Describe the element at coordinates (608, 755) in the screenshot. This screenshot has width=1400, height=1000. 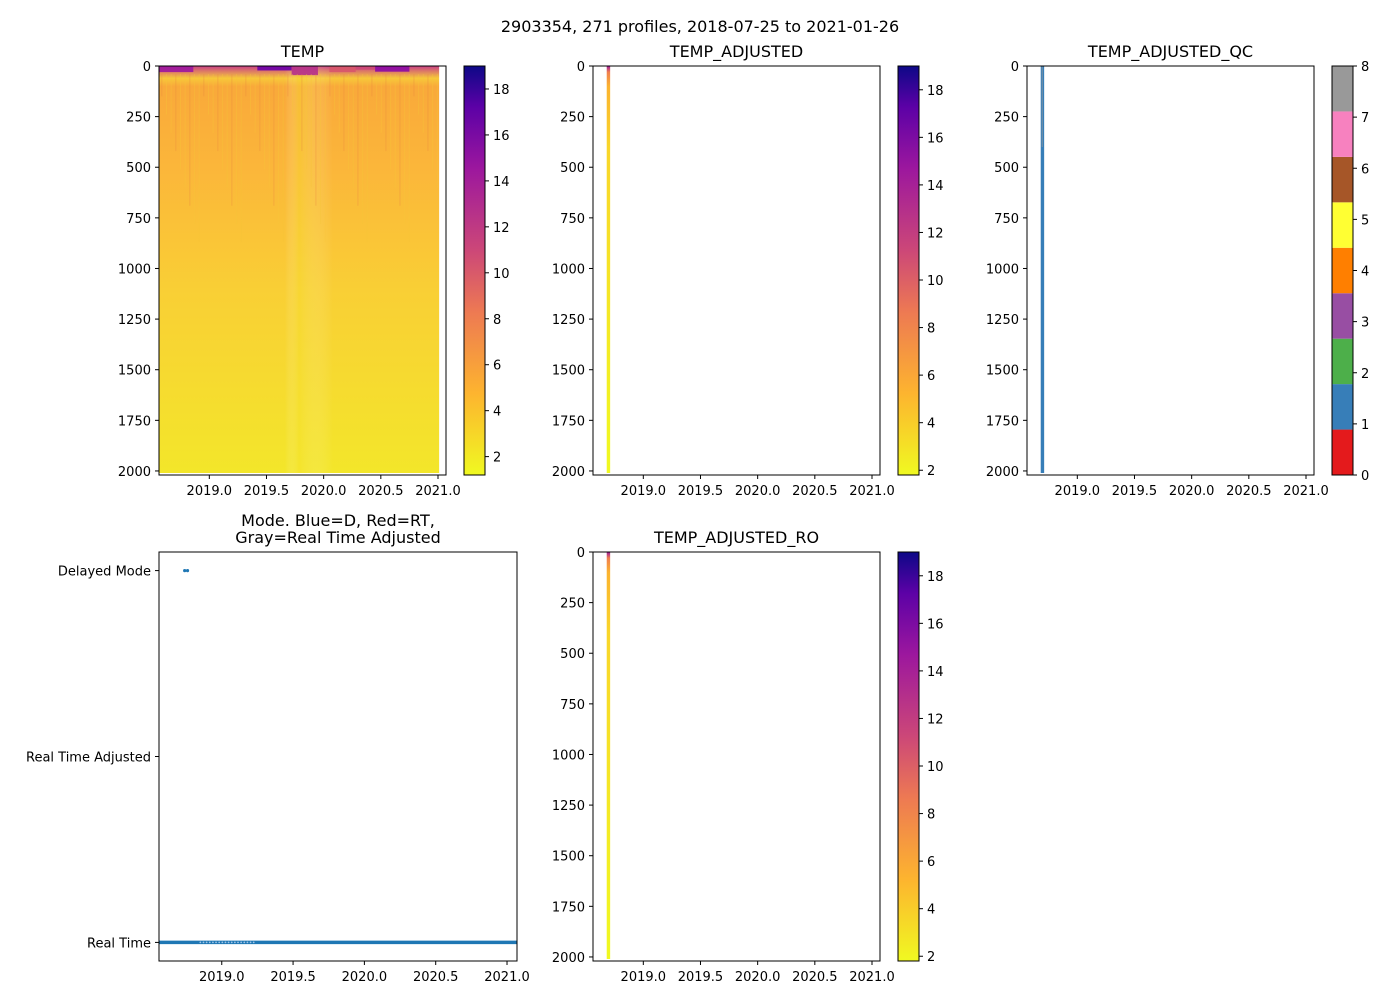
I see `adjusted-strip` at that location.